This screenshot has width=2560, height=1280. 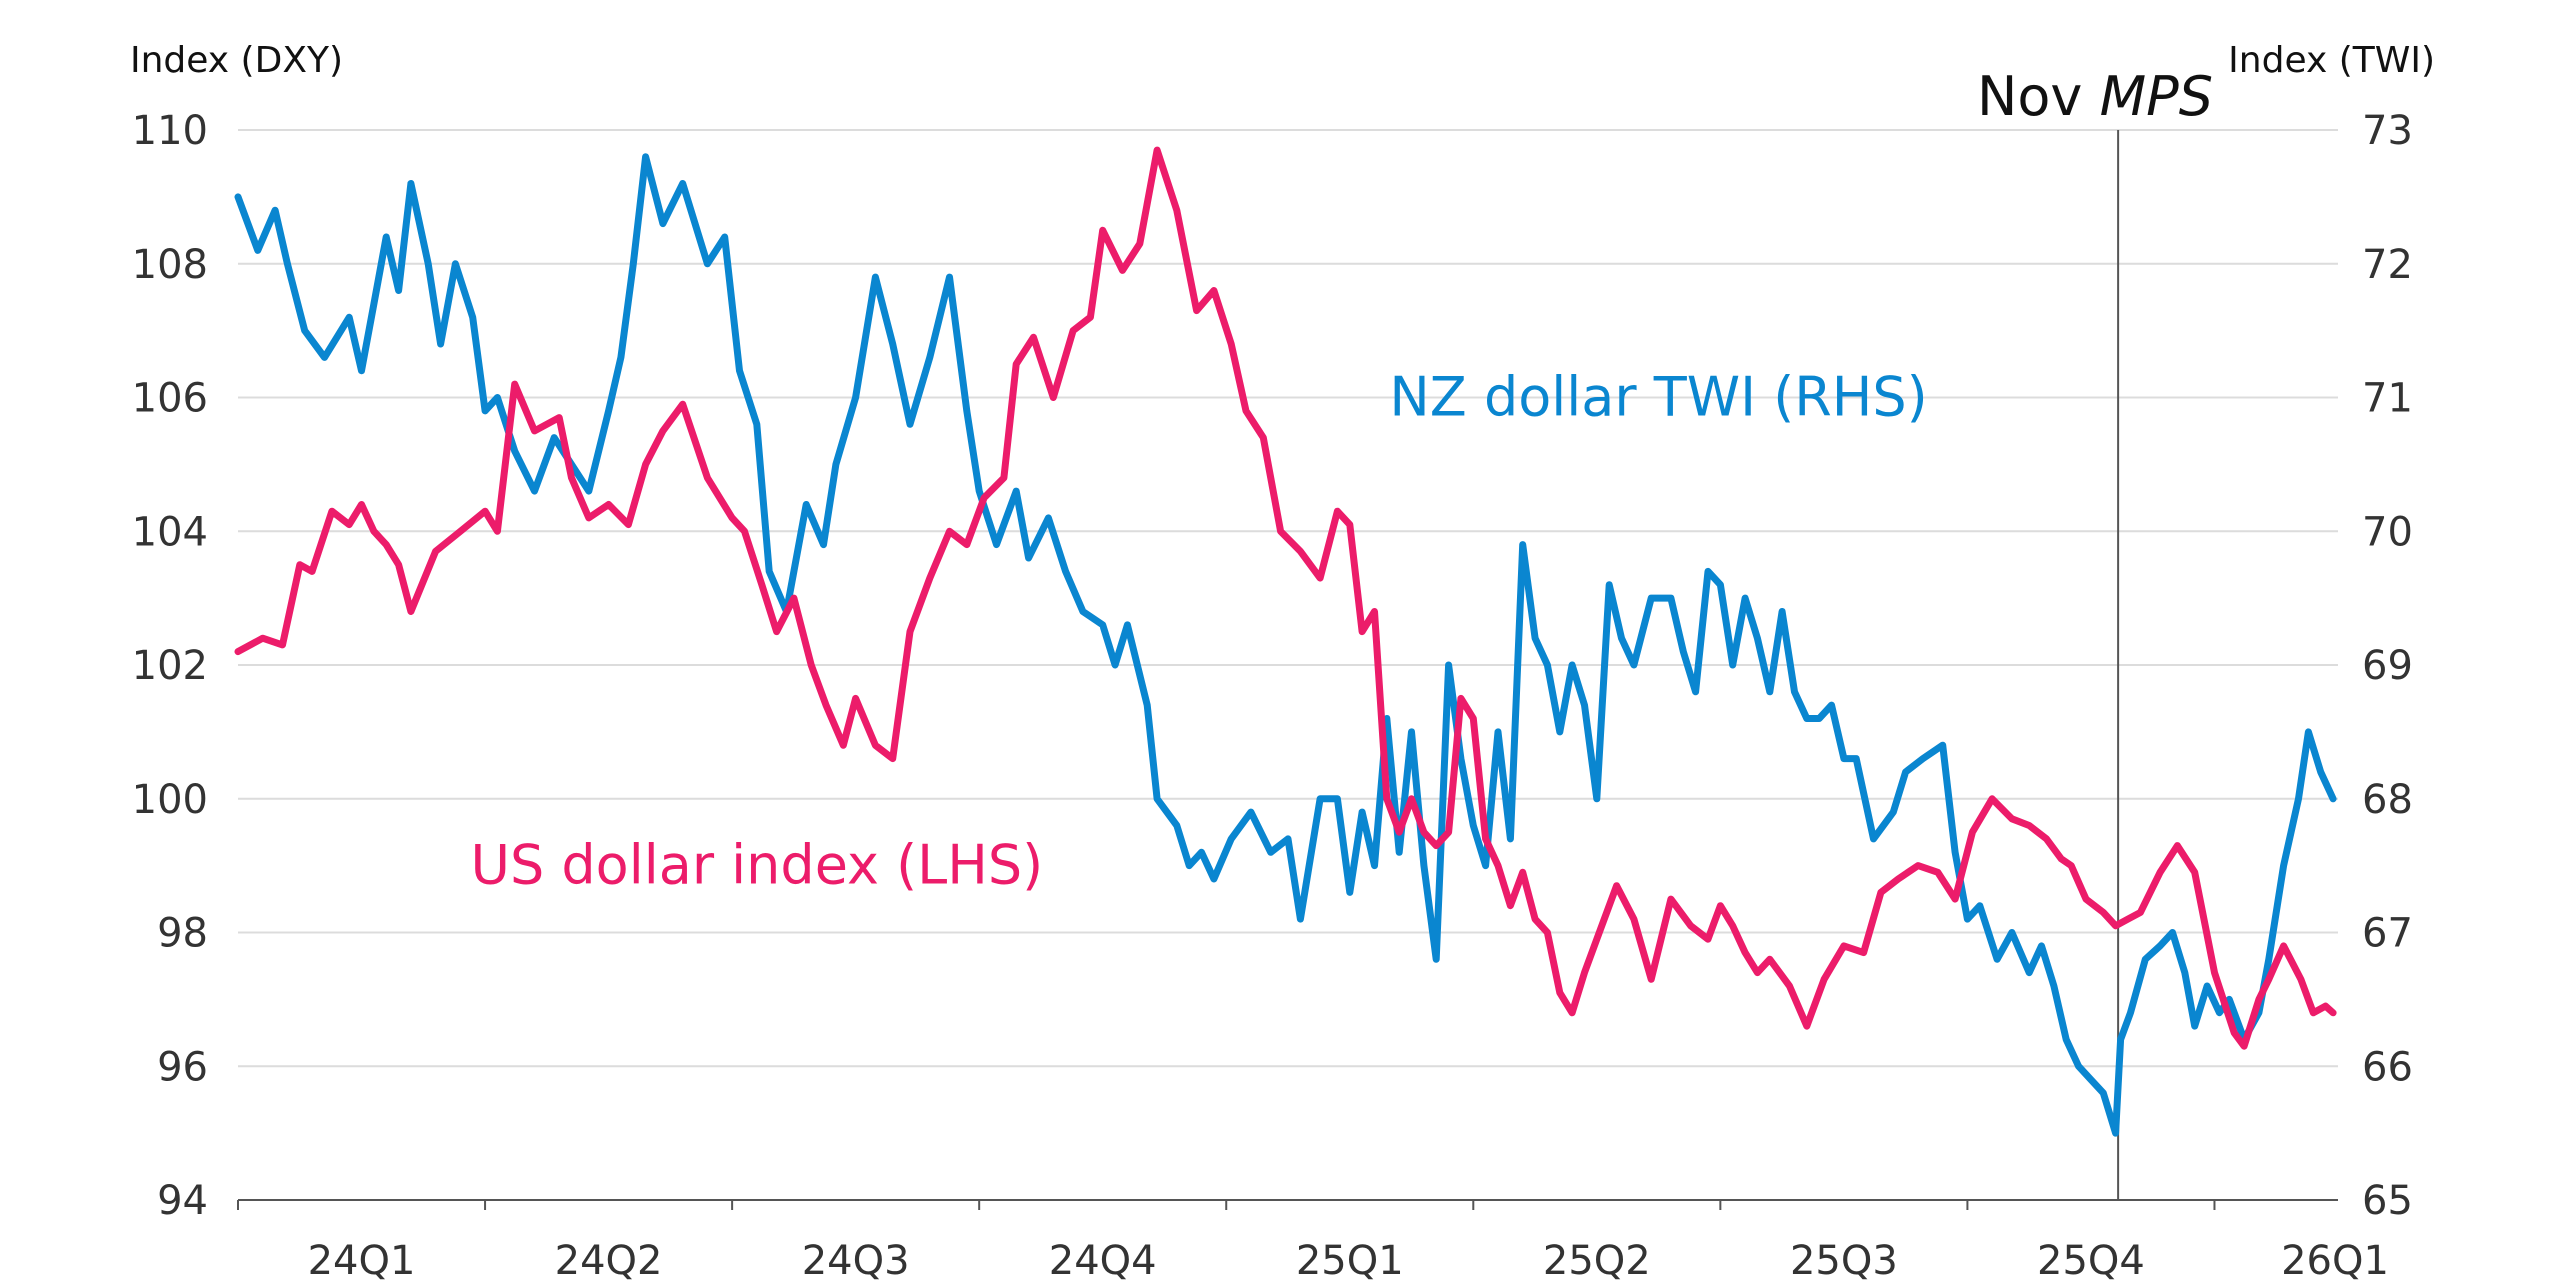 I want to click on x-axis: 24Q1 24Q2 24Q3 24Q4 25Q1 25Q2 25Q3 25Q4 26Q1, so click(x=1313, y=1239).